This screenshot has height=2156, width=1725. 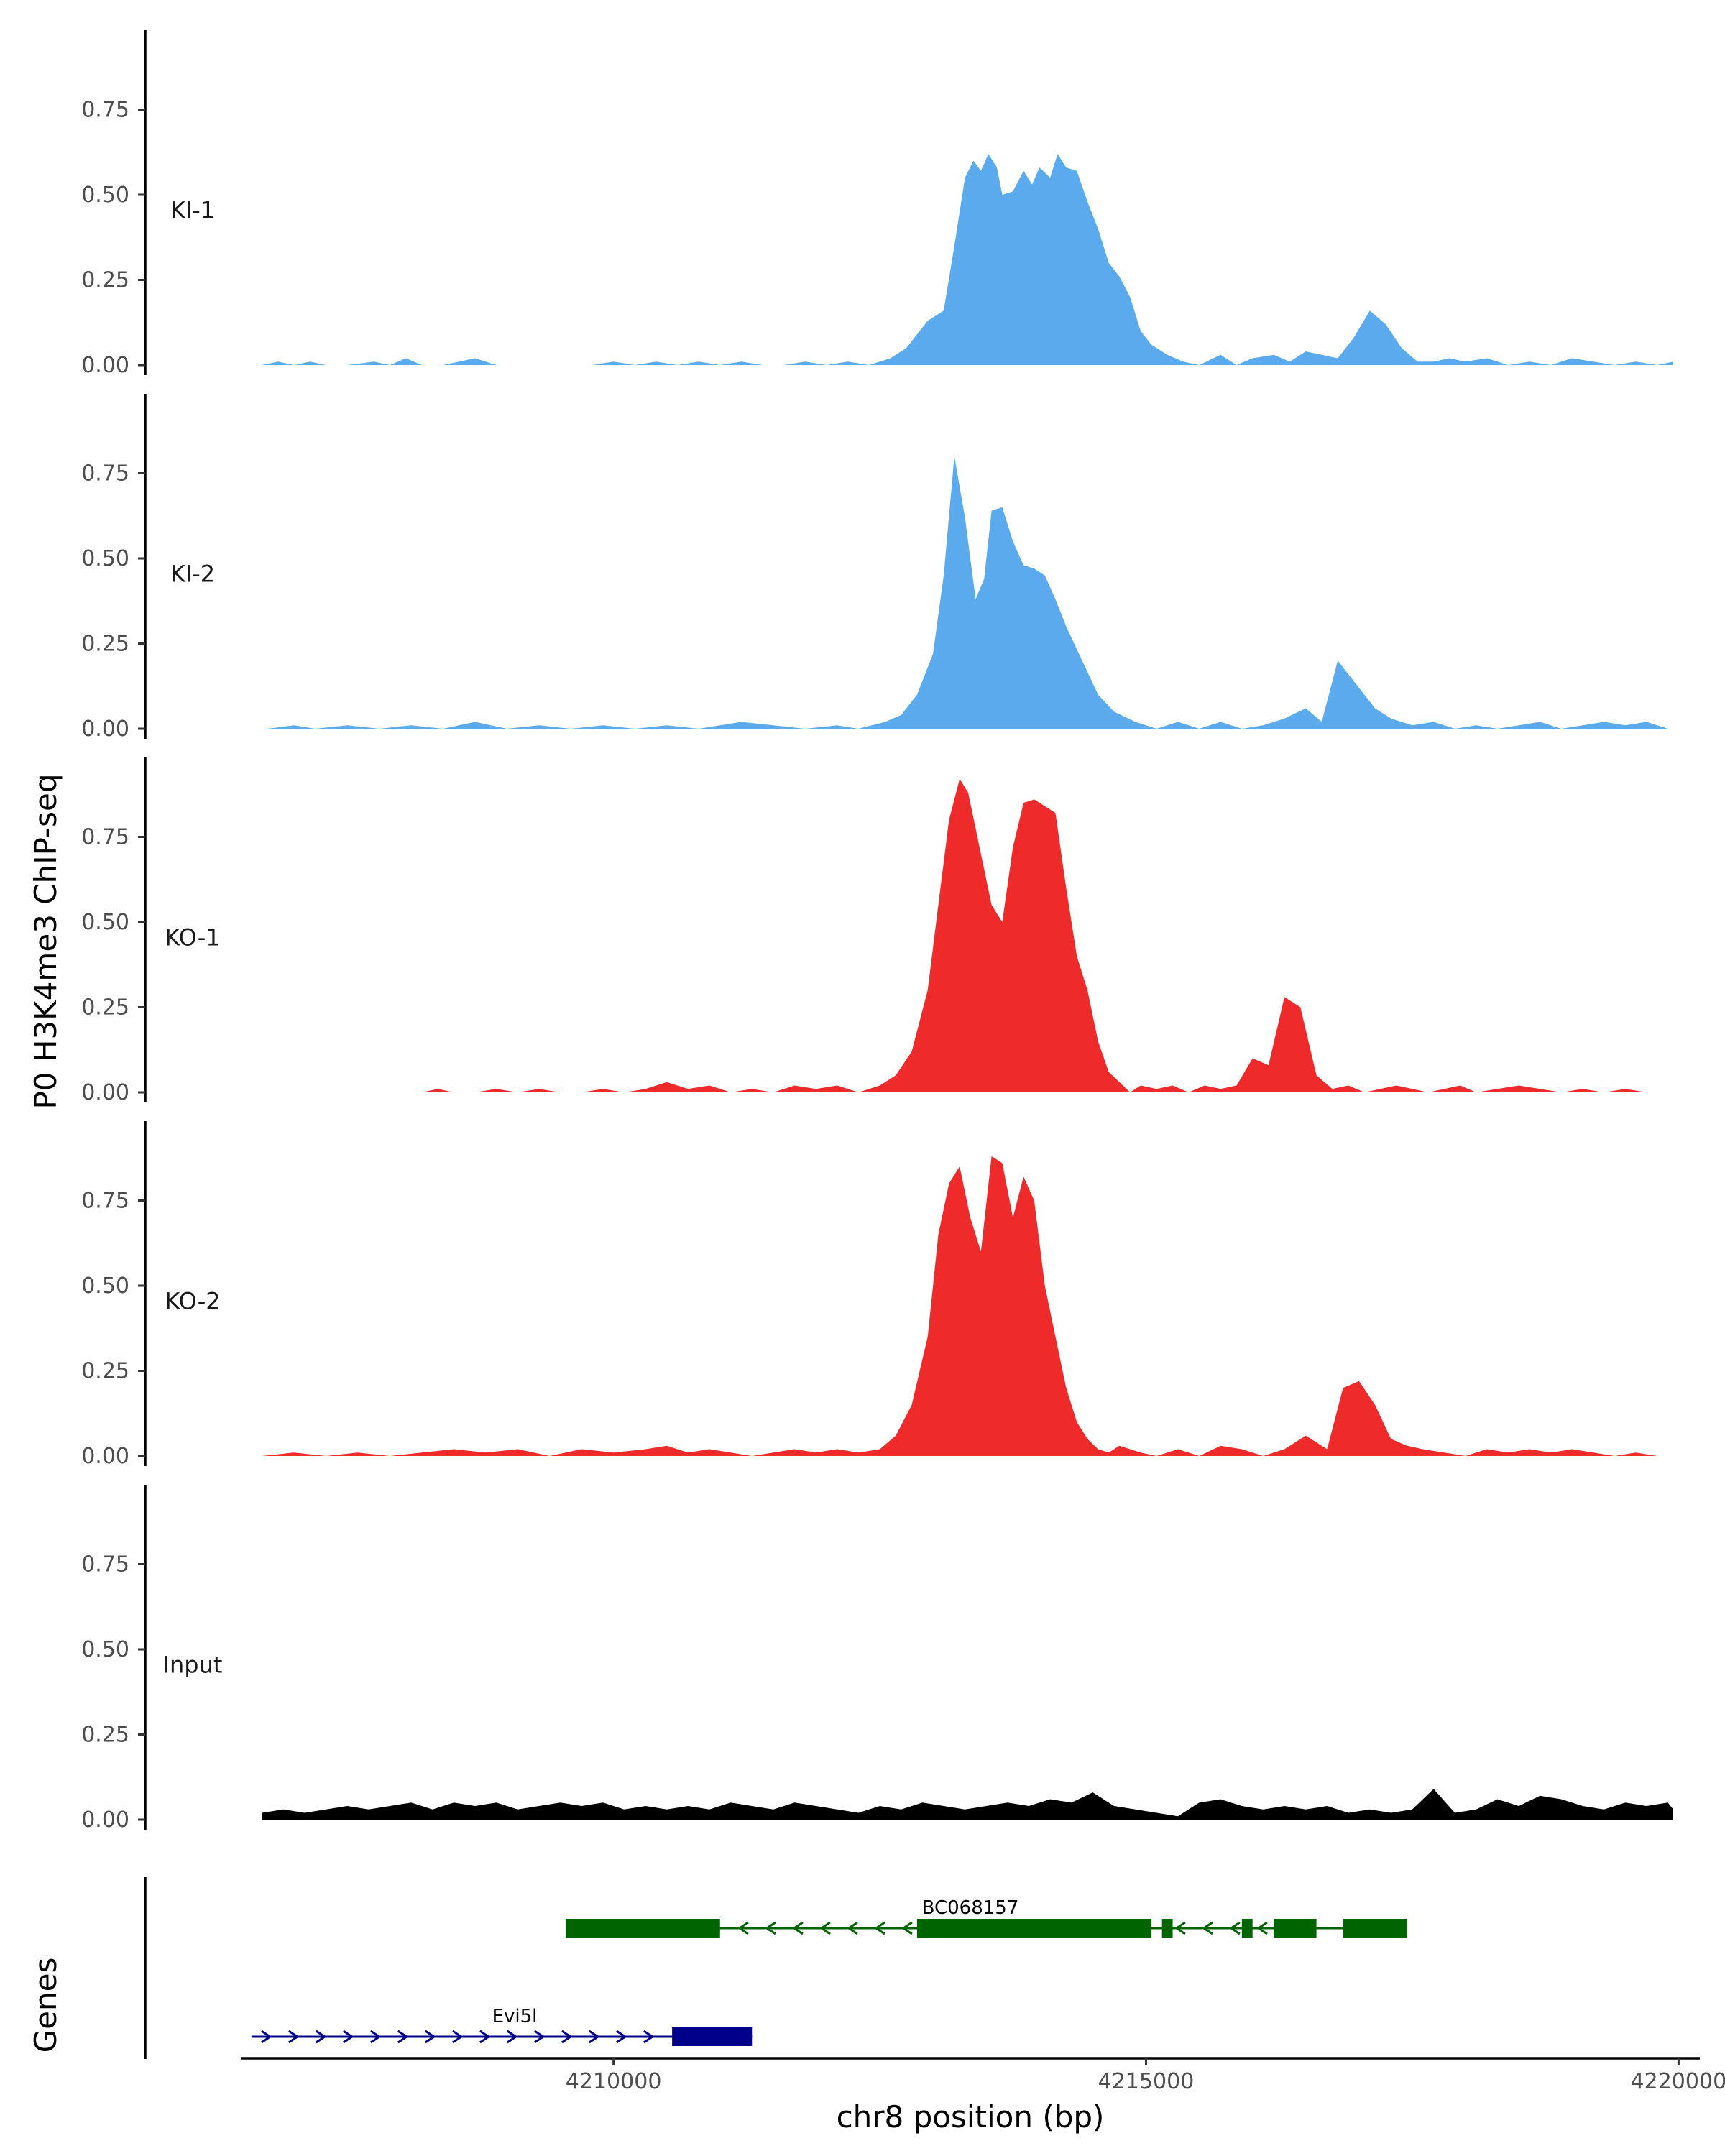 What do you see at coordinates (193, 1665) in the screenshot?
I see `track-label: Input` at bounding box center [193, 1665].